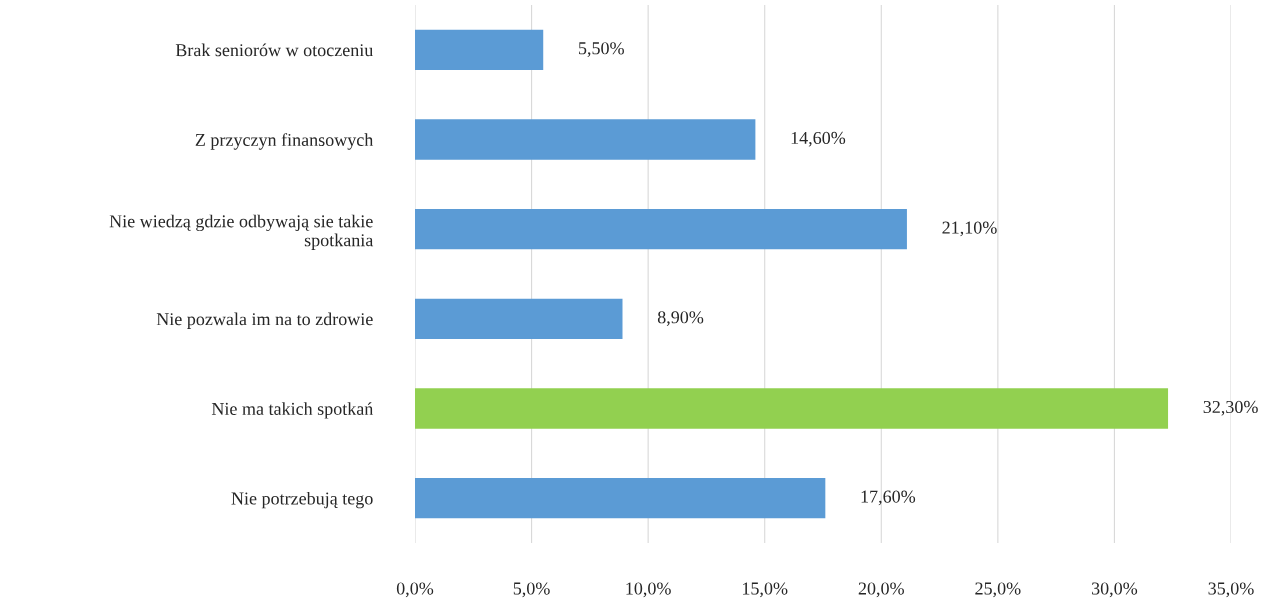  Describe the element at coordinates (1114, 590) in the screenshot. I see `x-tick-label: 30,0%` at that location.